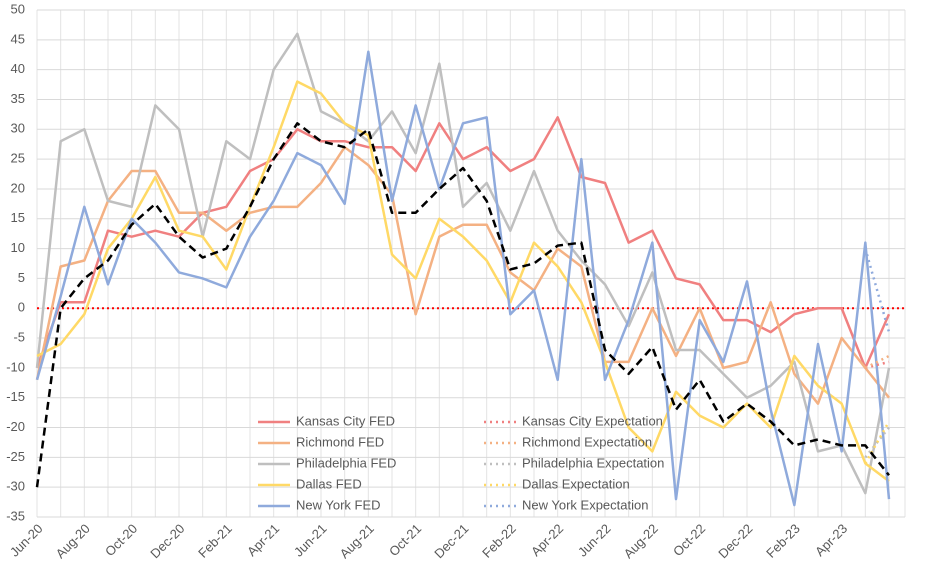 This screenshot has height=577, width=934. I want to click on y-tick-label: 50, so click(18, 8).